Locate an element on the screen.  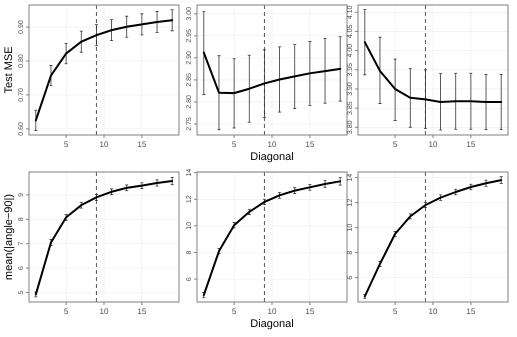
y-axis-title: Test MSE is located at coordinates (9, 70).